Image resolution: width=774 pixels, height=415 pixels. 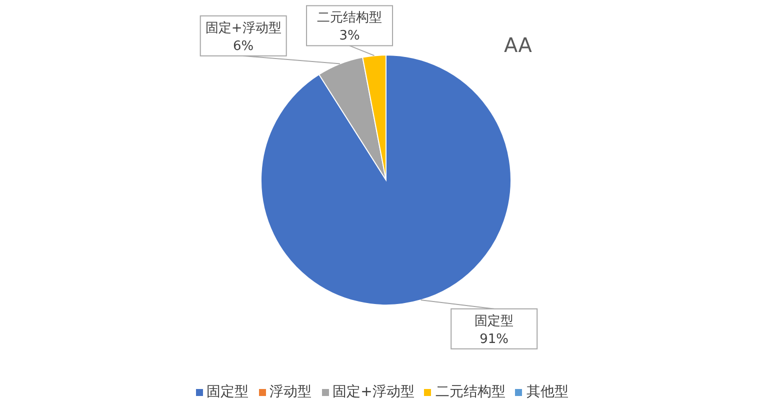 I want to click on slice-label: 固定型, so click(x=494, y=321).